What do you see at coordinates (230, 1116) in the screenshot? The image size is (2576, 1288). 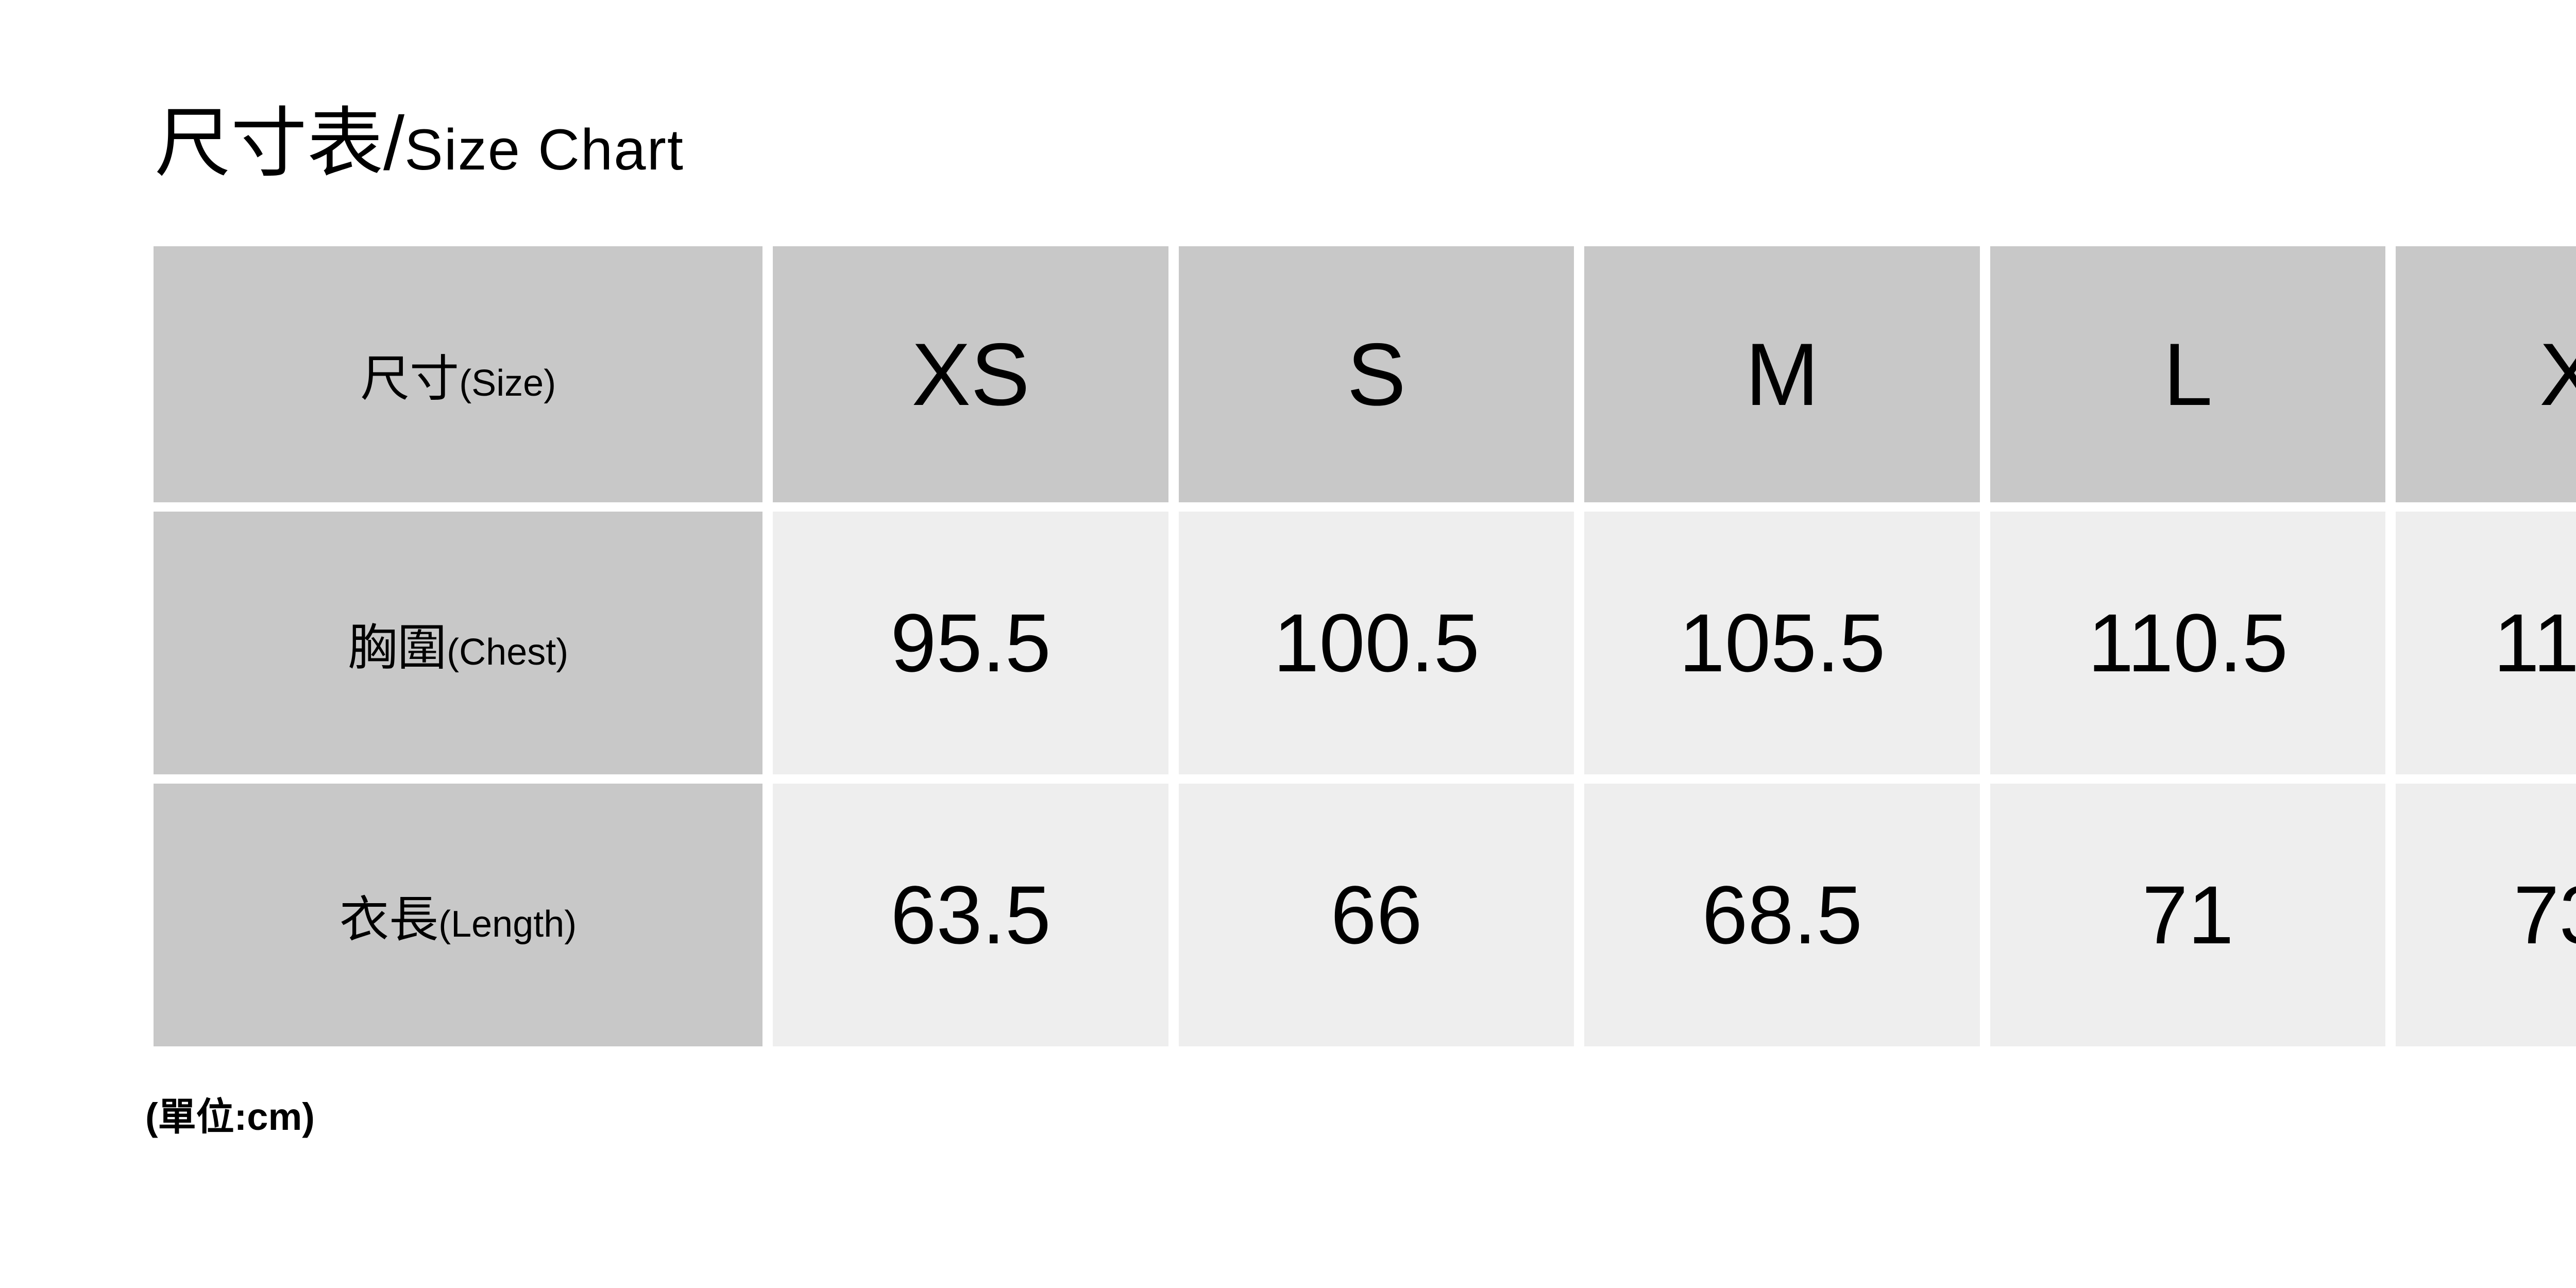 I see `unit-note: (單位:cm)` at bounding box center [230, 1116].